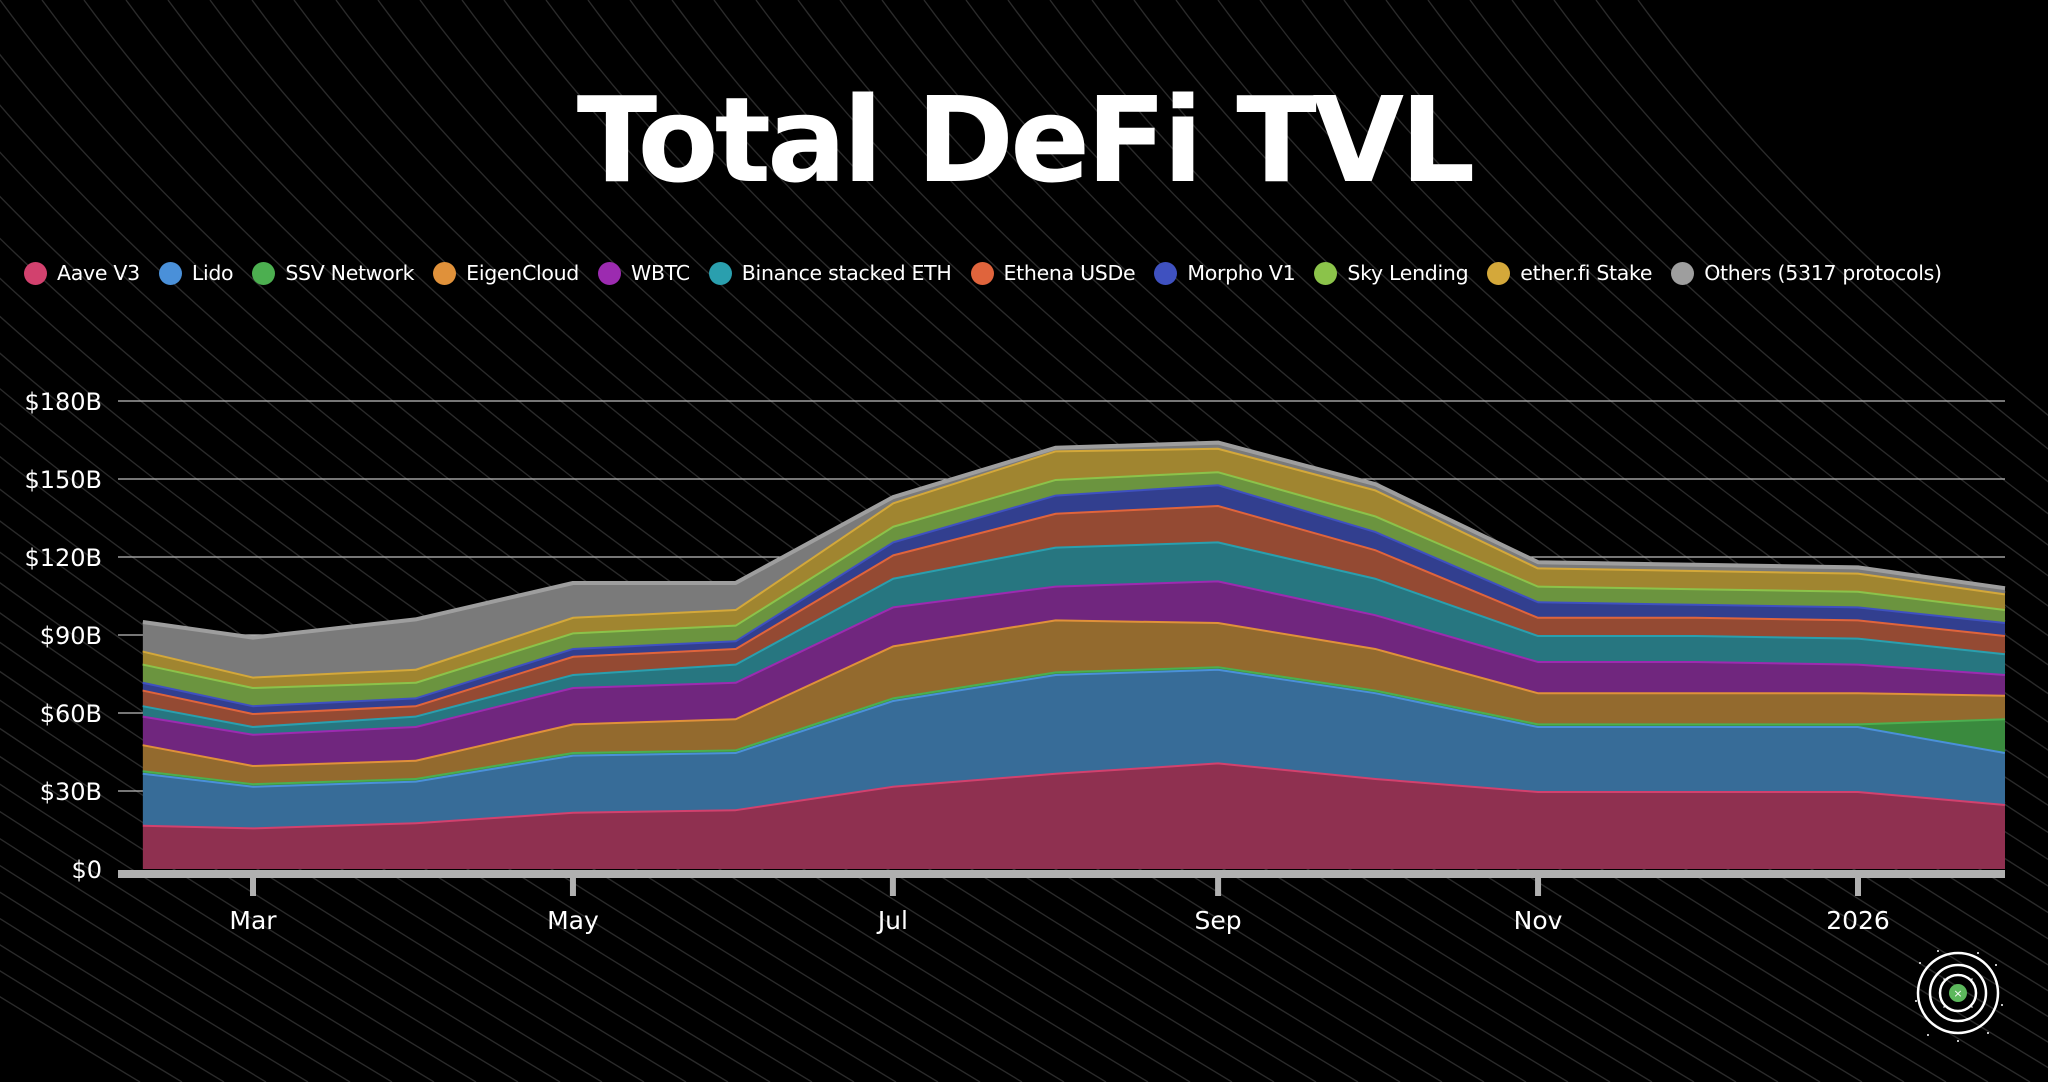 The height and width of the screenshot is (1082, 2048). I want to click on legend-label: Ethena USDe, so click(1069, 273).